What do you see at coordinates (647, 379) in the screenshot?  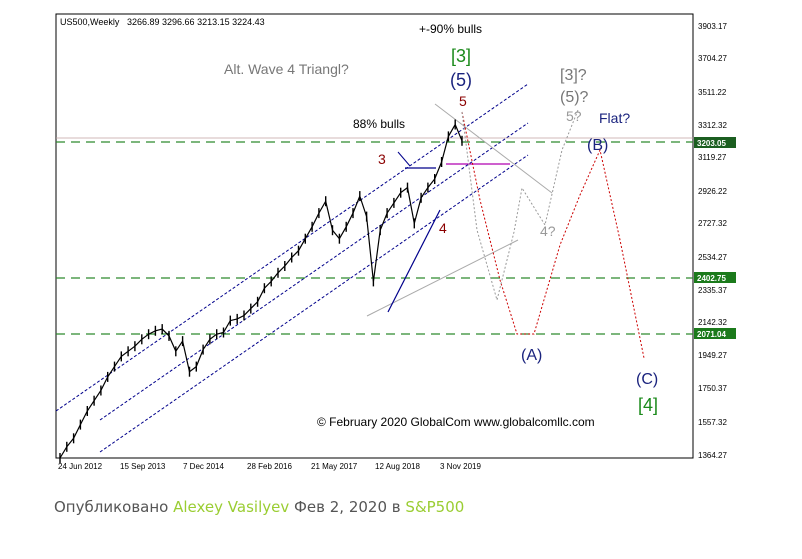 I see `wave-c-label: (C)` at bounding box center [647, 379].